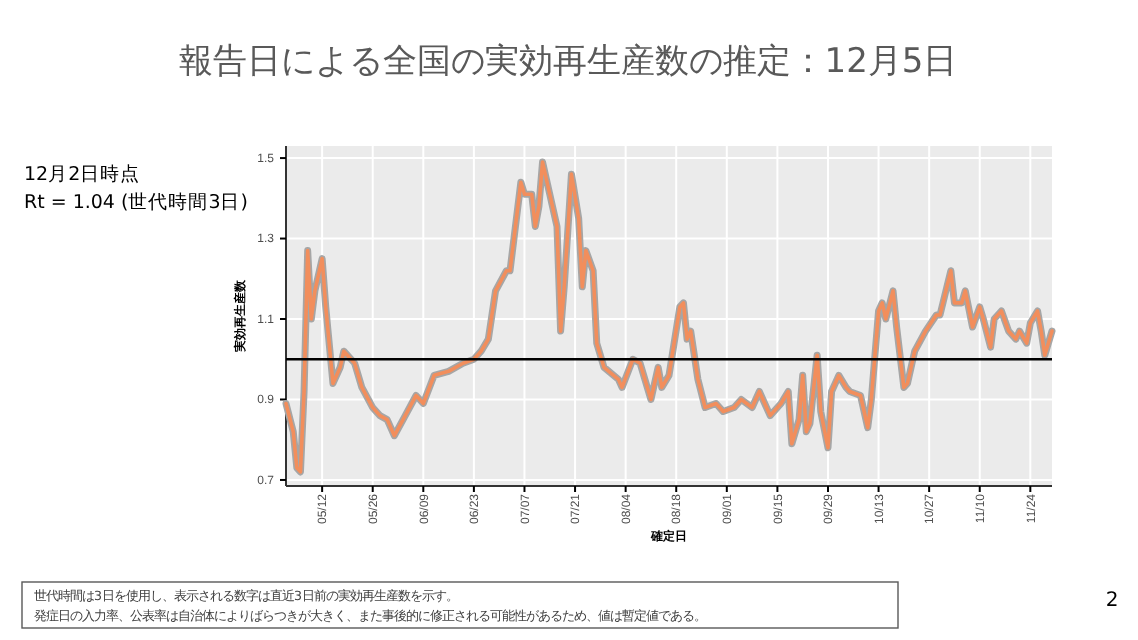  What do you see at coordinates (568, 62) in the screenshot?
I see `chart-title: 報告日による全国の実効再生産数の推定：12月5日` at bounding box center [568, 62].